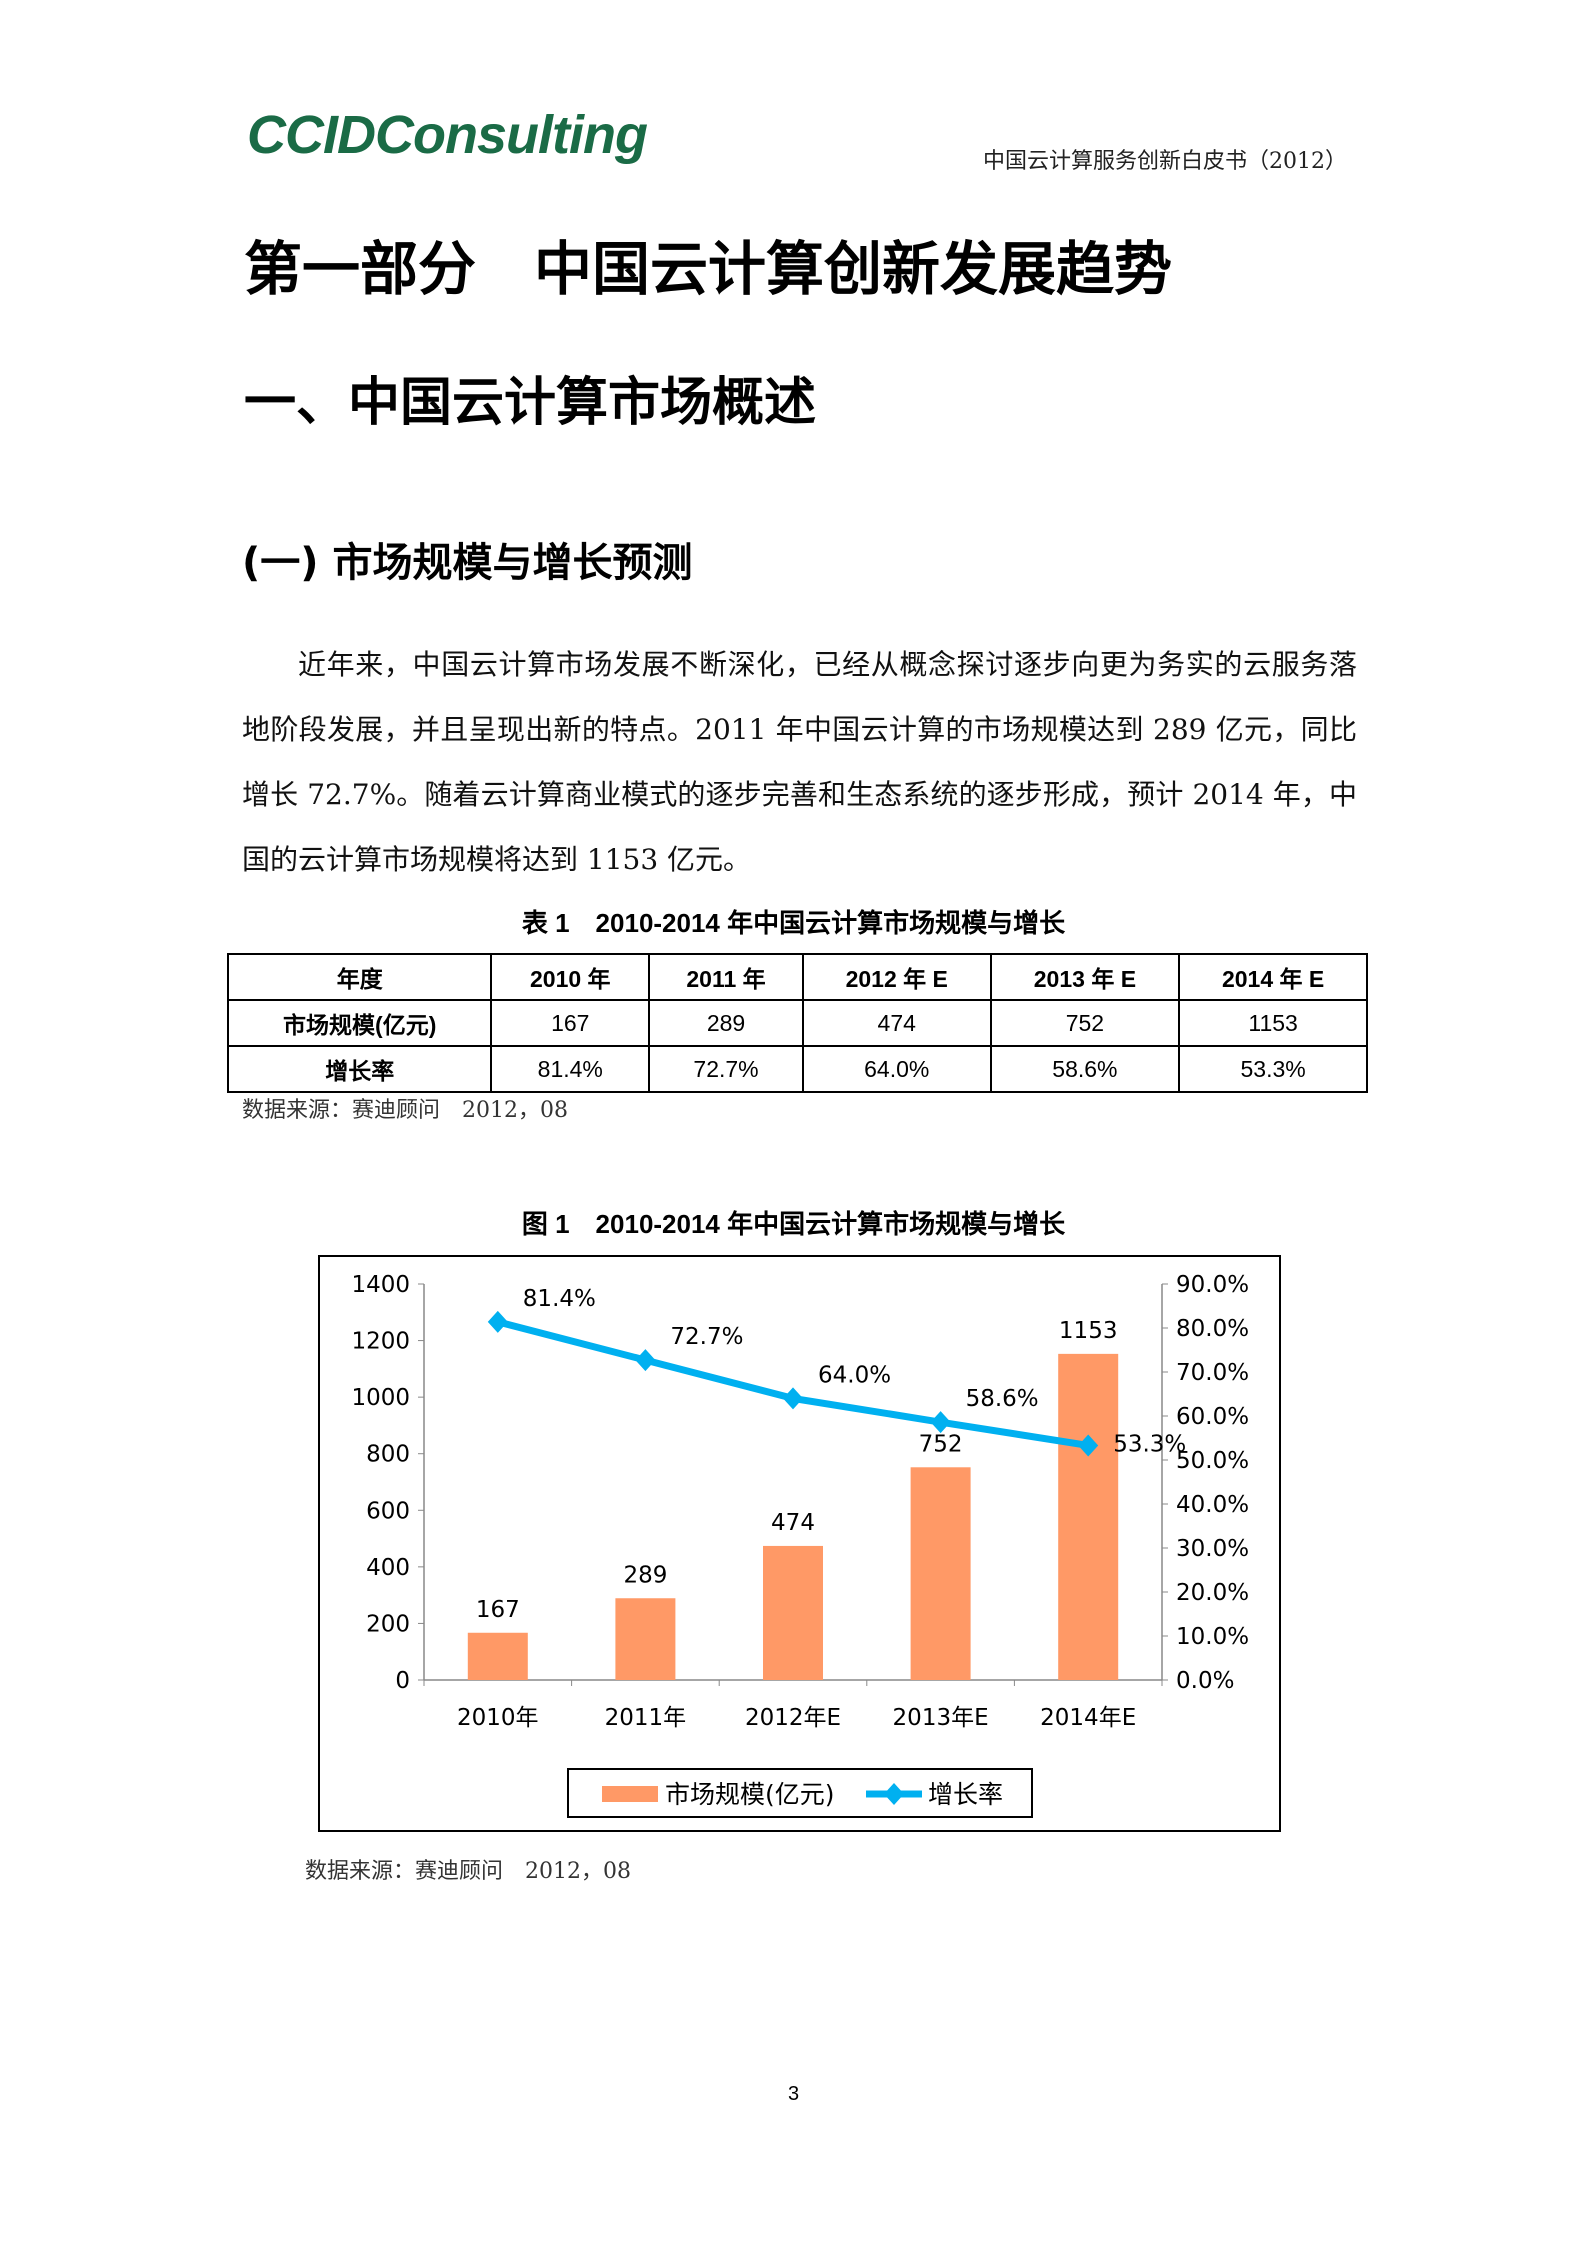  What do you see at coordinates (1205, 1681) in the screenshot?
I see `right-tick-label: 0.0%` at bounding box center [1205, 1681].